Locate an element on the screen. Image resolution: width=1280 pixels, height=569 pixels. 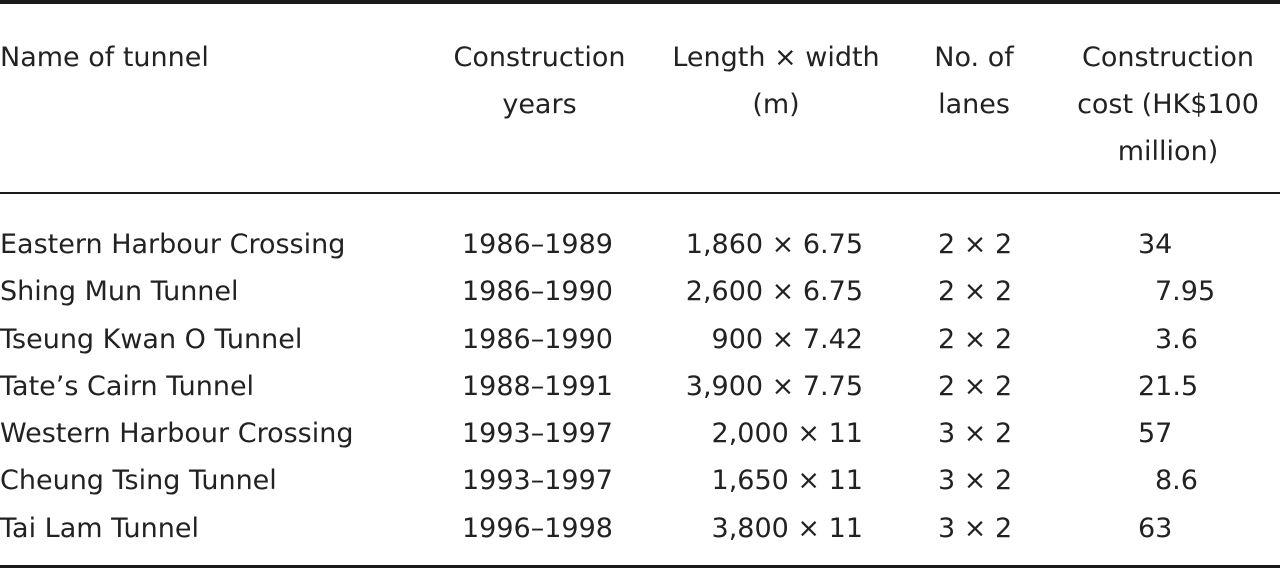
cell-construction-years: 1986–1989 is located at coordinates (537, 244).